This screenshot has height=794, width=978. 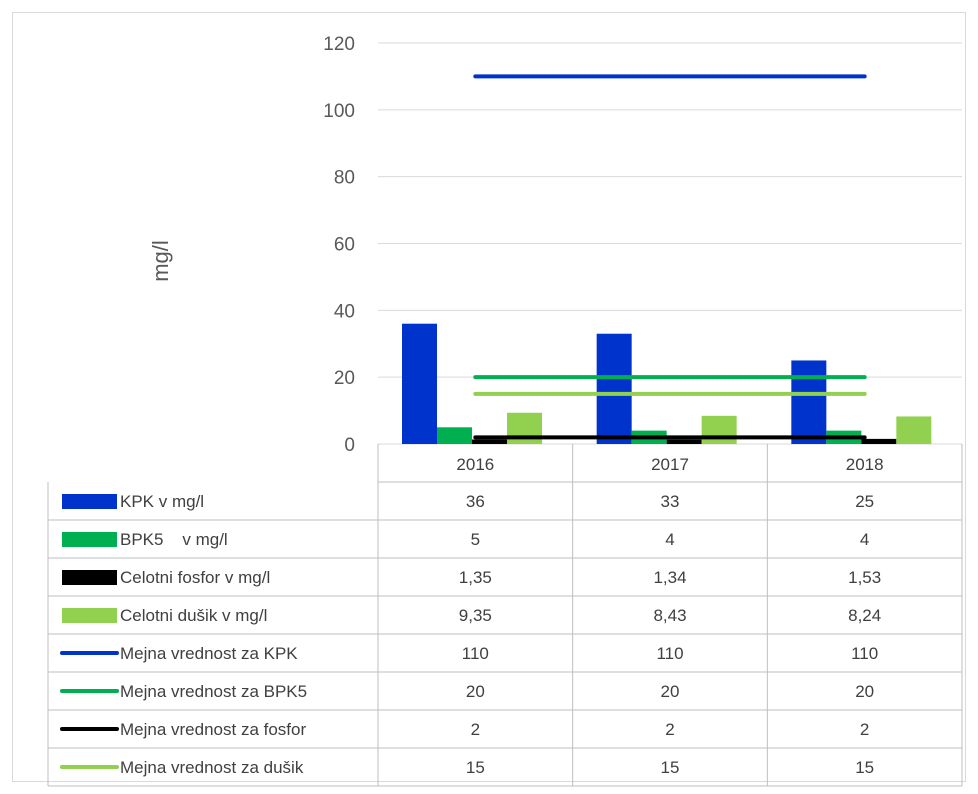 What do you see at coordinates (174, 539) in the screenshot?
I see `legend-label: BPK5 v mg/l` at bounding box center [174, 539].